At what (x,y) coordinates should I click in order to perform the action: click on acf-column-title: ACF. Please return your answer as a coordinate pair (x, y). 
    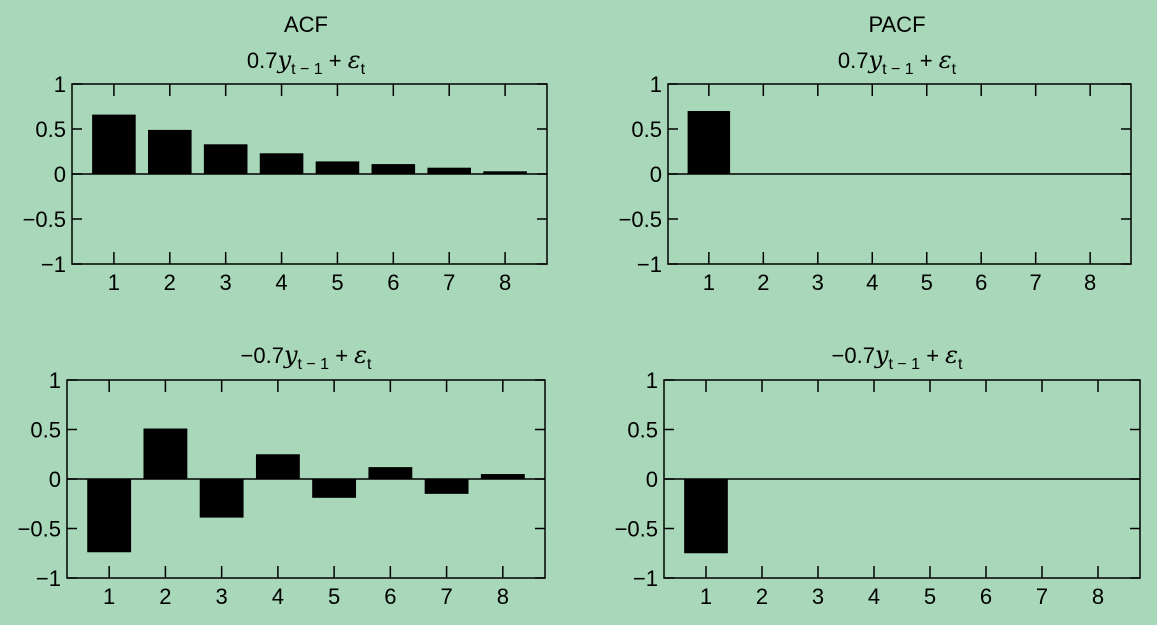
    Looking at the image, I should click on (306, 24).